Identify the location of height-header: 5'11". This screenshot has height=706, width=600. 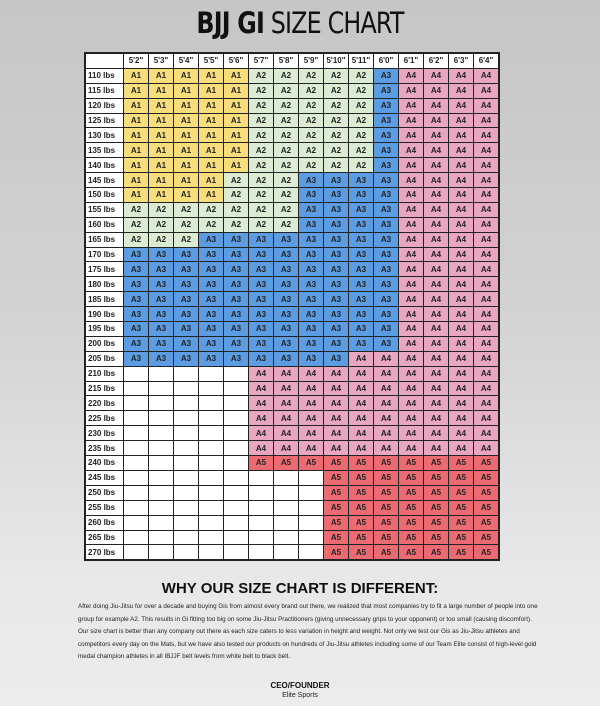
(361, 60).